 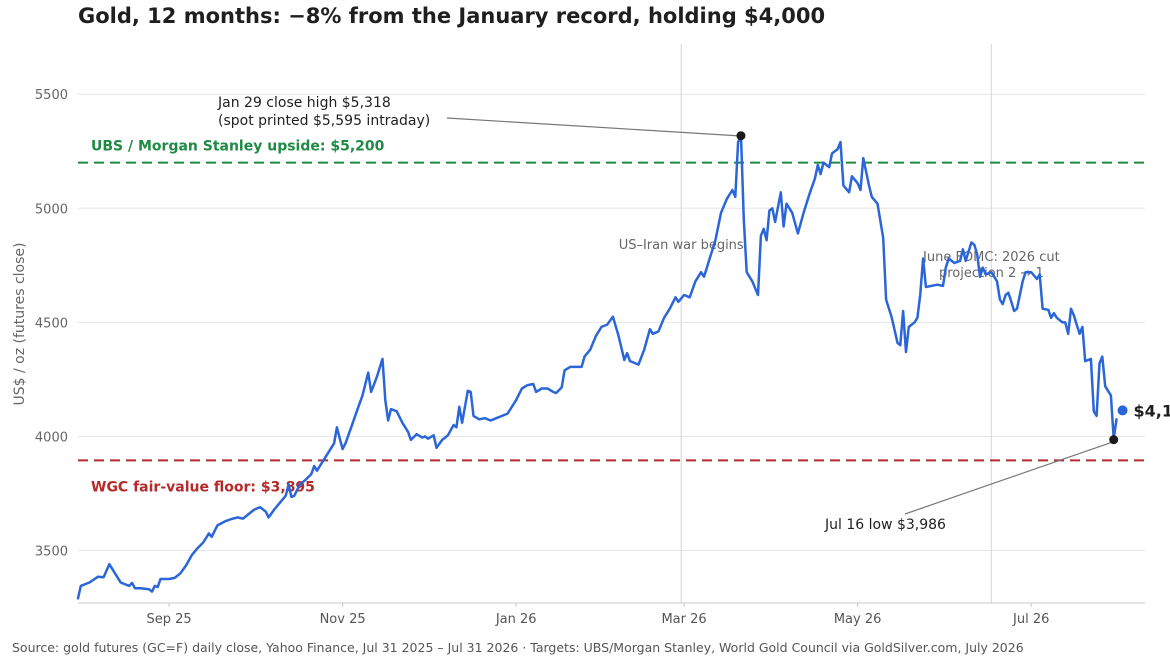 What do you see at coordinates (858, 619) in the screenshot?
I see `x-tick-label: May 26` at bounding box center [858, 619].